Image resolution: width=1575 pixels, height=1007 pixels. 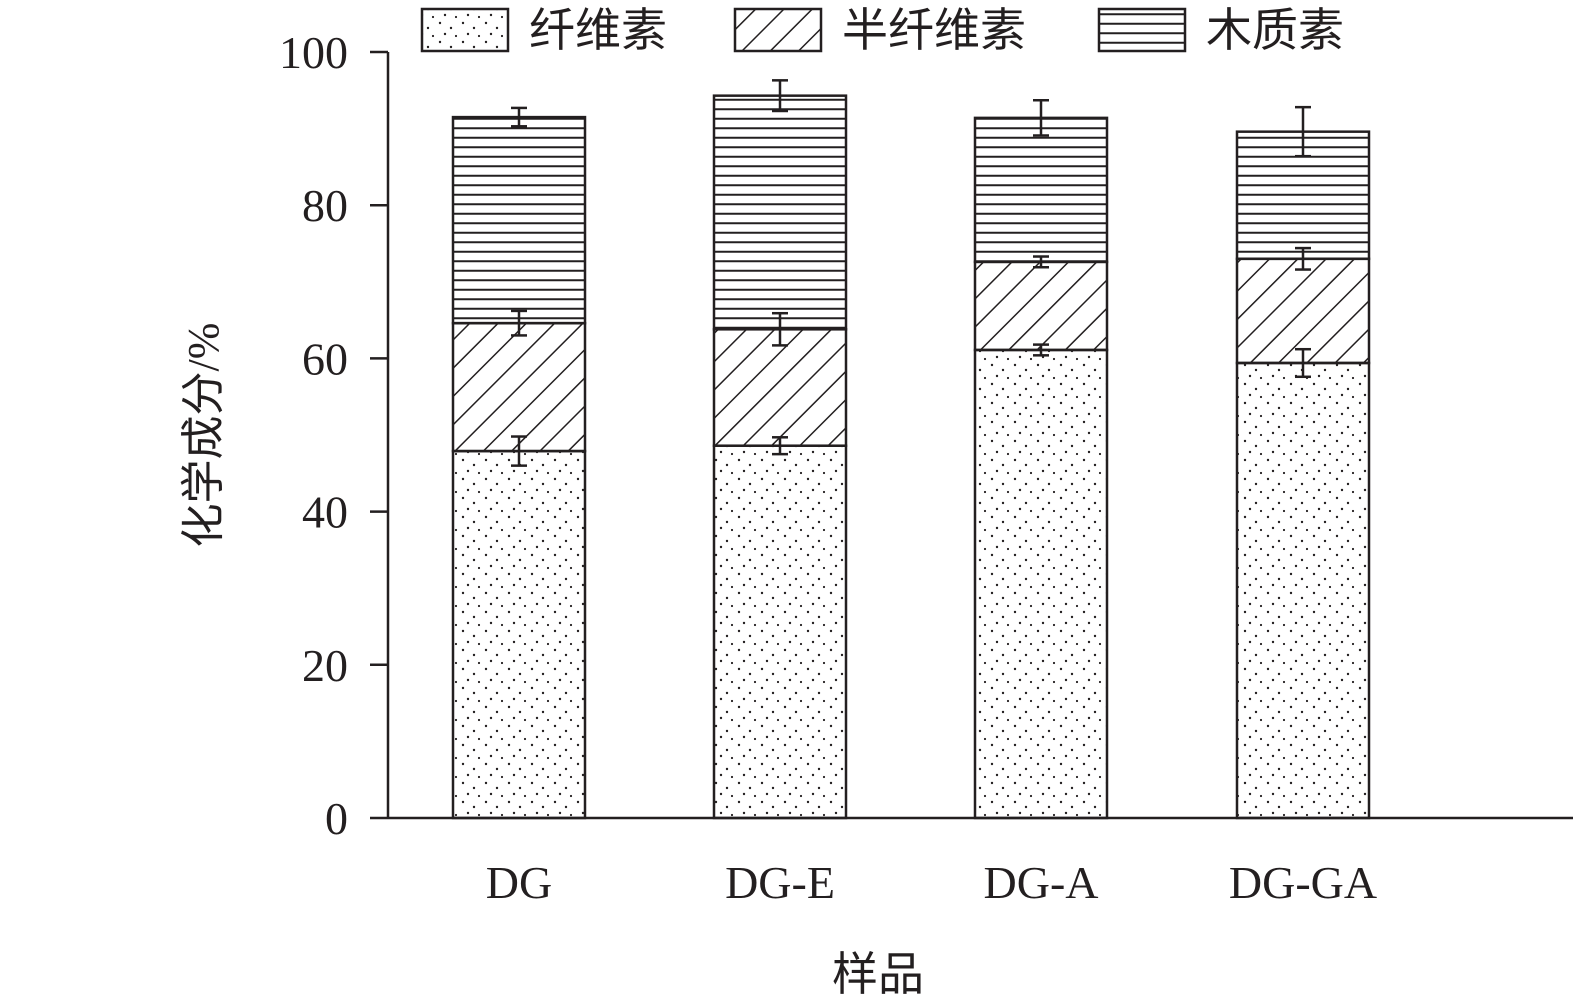 I want to click on y-tick-label: 20, so click(x=325, y=665).